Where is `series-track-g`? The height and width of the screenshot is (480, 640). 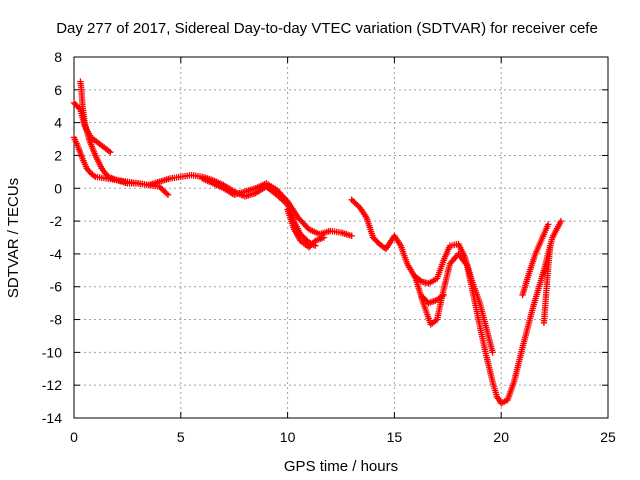
series-track-g is located at coordinates (454, 298).